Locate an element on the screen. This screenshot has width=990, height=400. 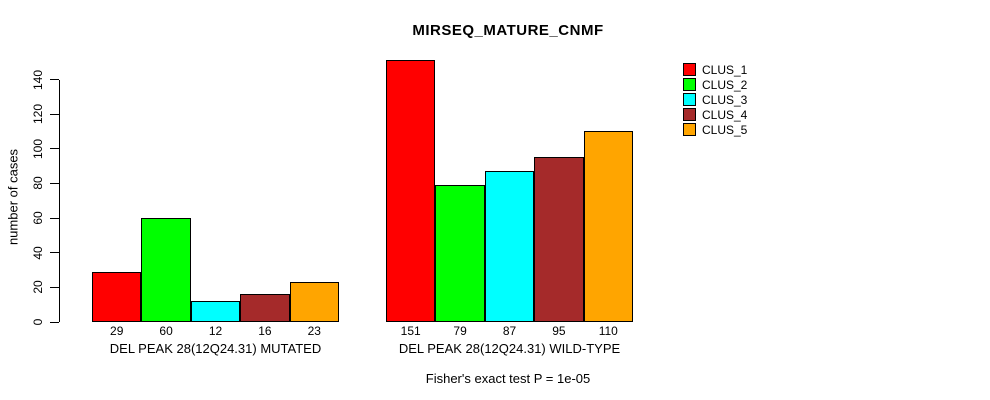
y-axis-tick-label: 20 is located at coordinates (38, 287).